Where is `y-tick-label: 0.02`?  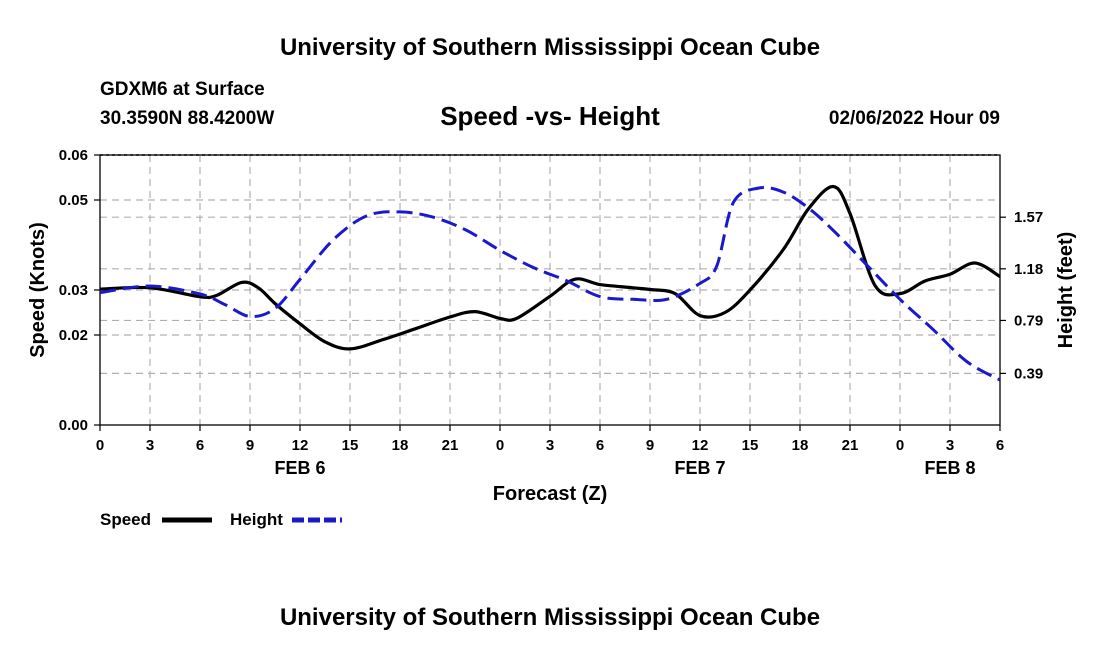
y-tick-label: 0.02 is located at coordinates (73, 335).